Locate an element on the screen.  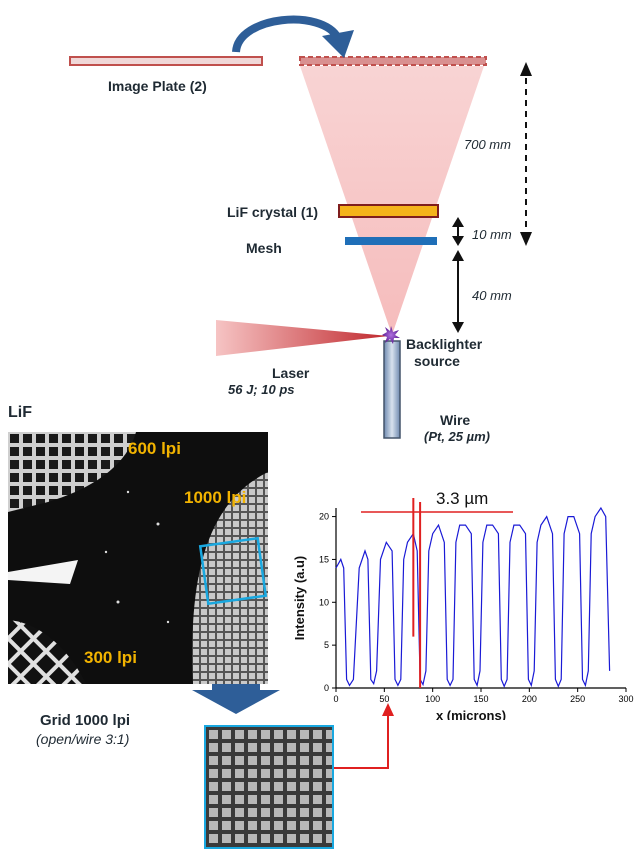
x-tick-label: 250 is located at coordinates (577, 699).